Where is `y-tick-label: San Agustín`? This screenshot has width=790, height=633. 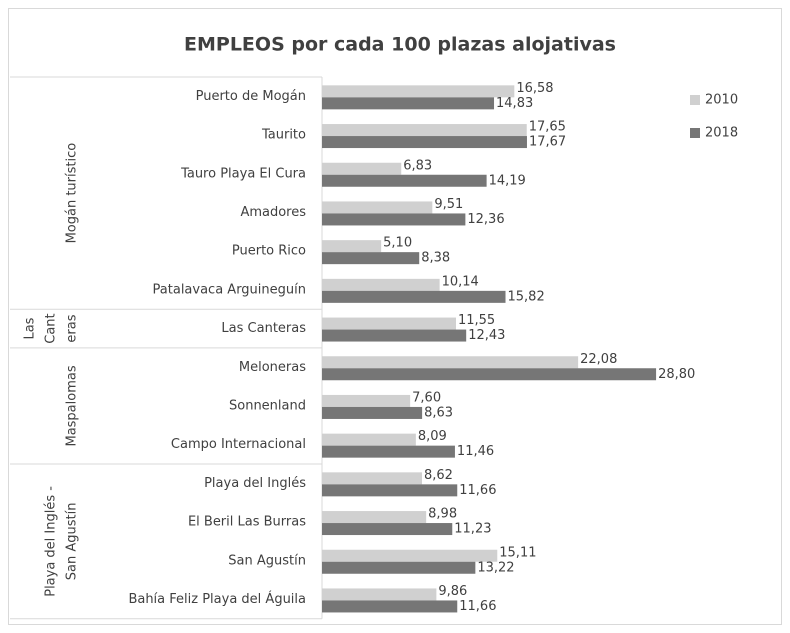 y-tick-label: San Agustín is located at coordinates (267, 560).